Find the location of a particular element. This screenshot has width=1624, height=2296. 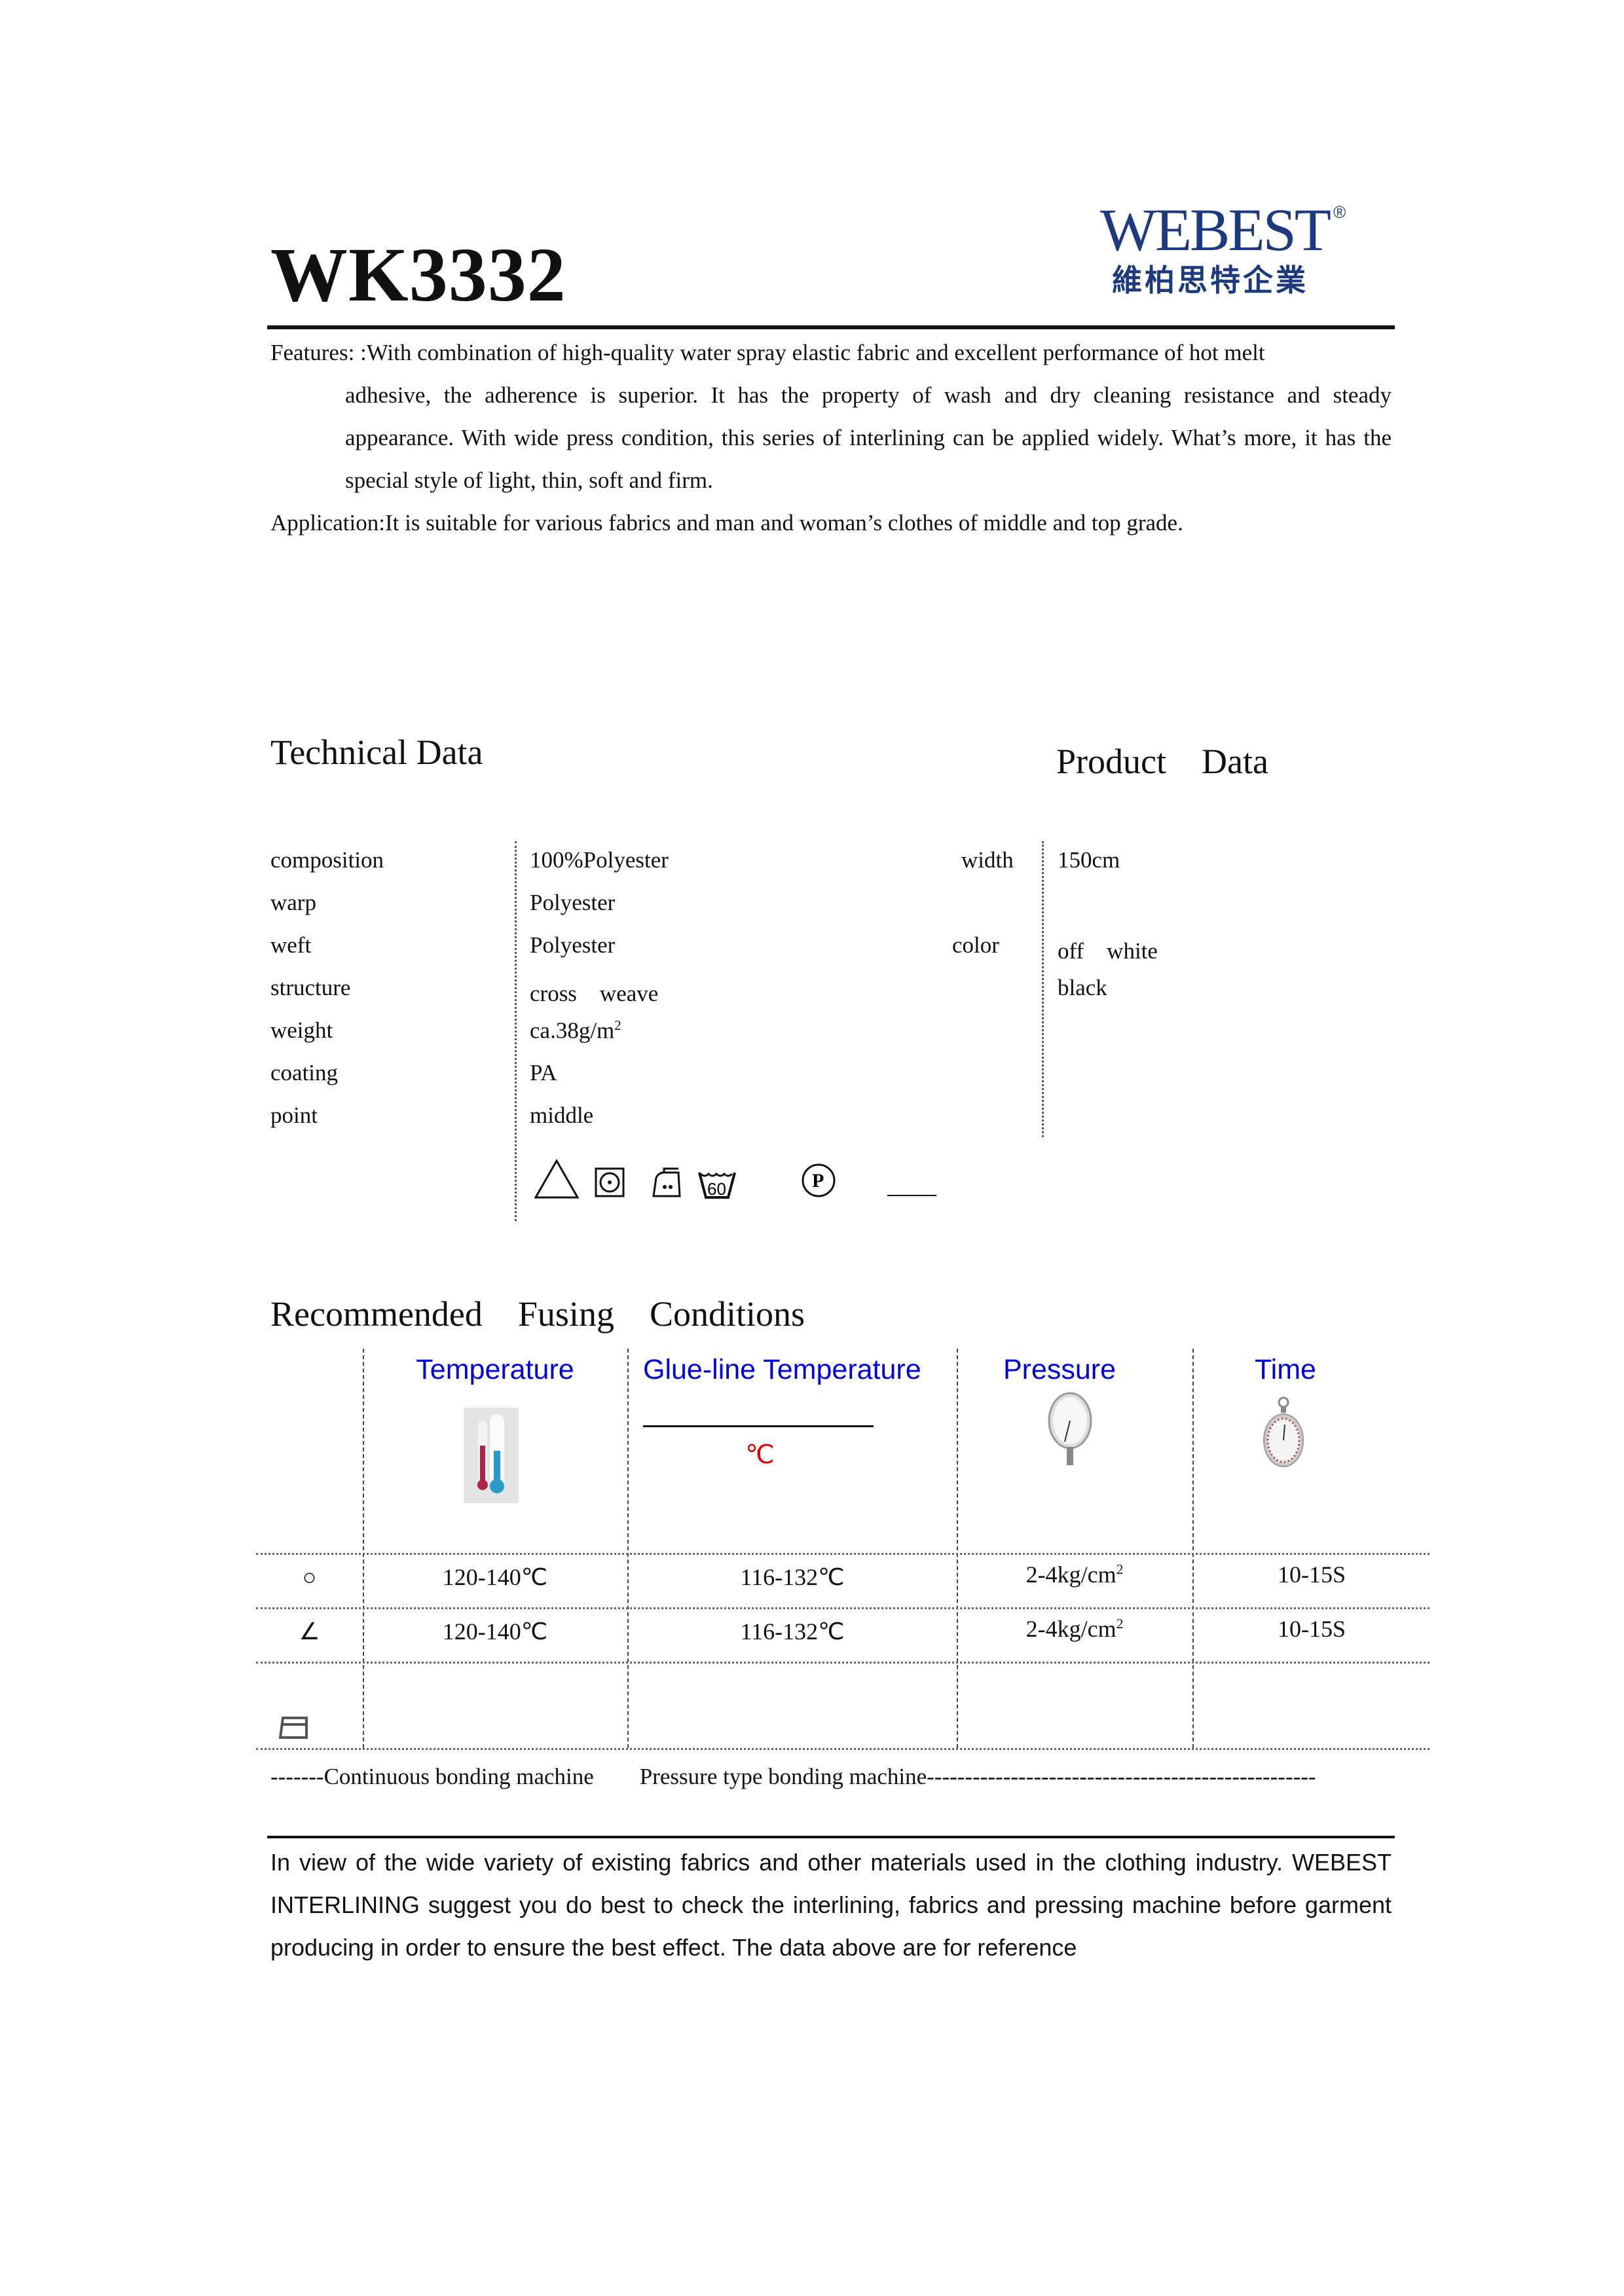

tech-label: structure is located at coordinates (310, 987).